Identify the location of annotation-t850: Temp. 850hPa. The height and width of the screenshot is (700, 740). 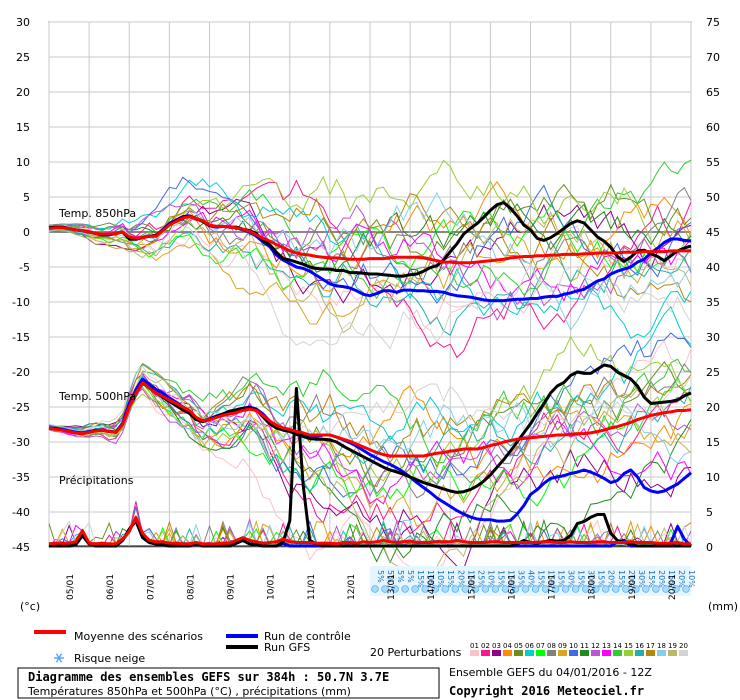
(97, 213).